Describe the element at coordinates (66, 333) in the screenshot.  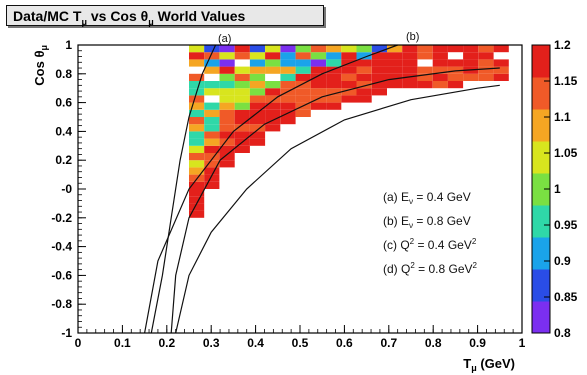
I see `y-tick-label: -1` at that location.